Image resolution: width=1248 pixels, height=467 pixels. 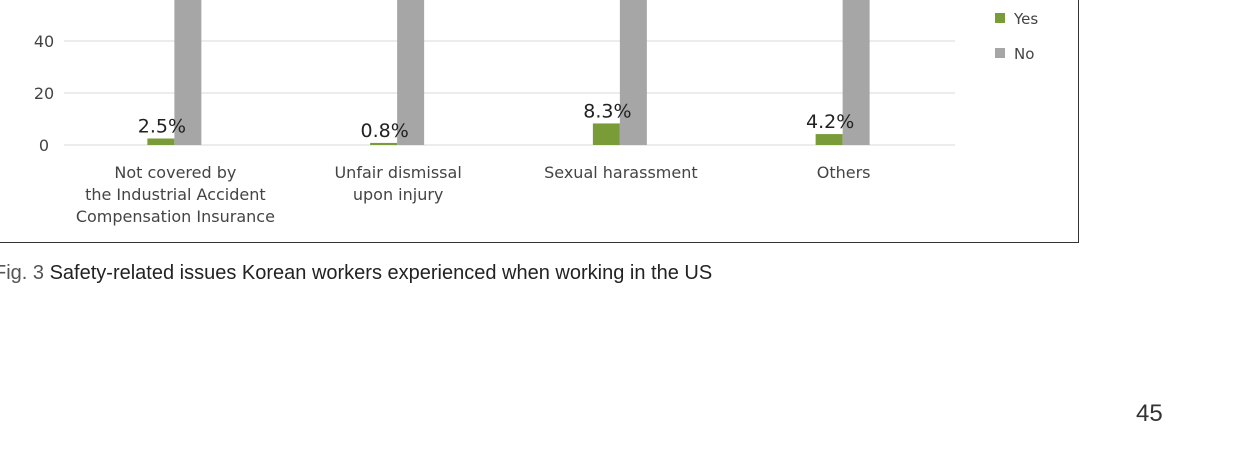 I want to click on data-label: 0.8%, so click(x=384, y=131).